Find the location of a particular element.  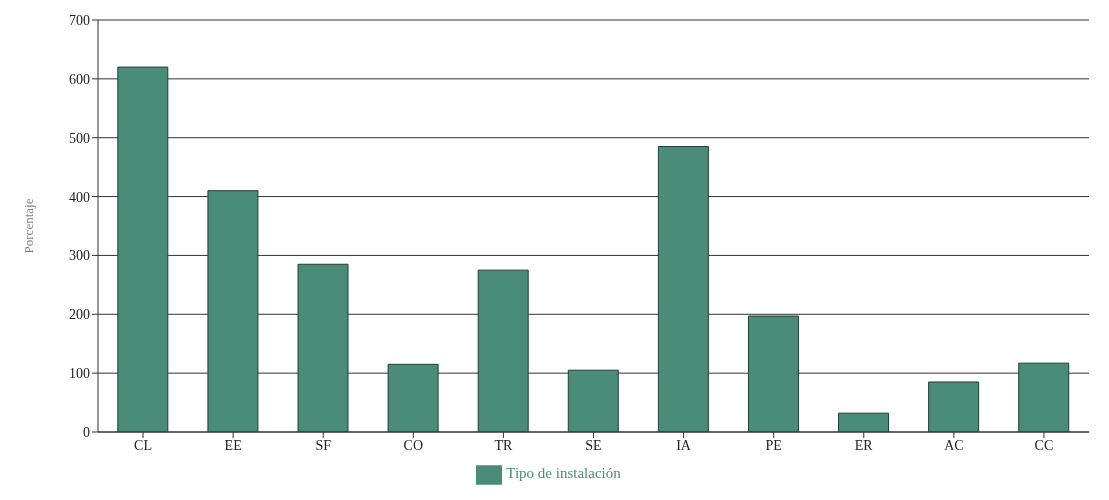

y-tick-label: 0 is located at coordinates (86, 432).